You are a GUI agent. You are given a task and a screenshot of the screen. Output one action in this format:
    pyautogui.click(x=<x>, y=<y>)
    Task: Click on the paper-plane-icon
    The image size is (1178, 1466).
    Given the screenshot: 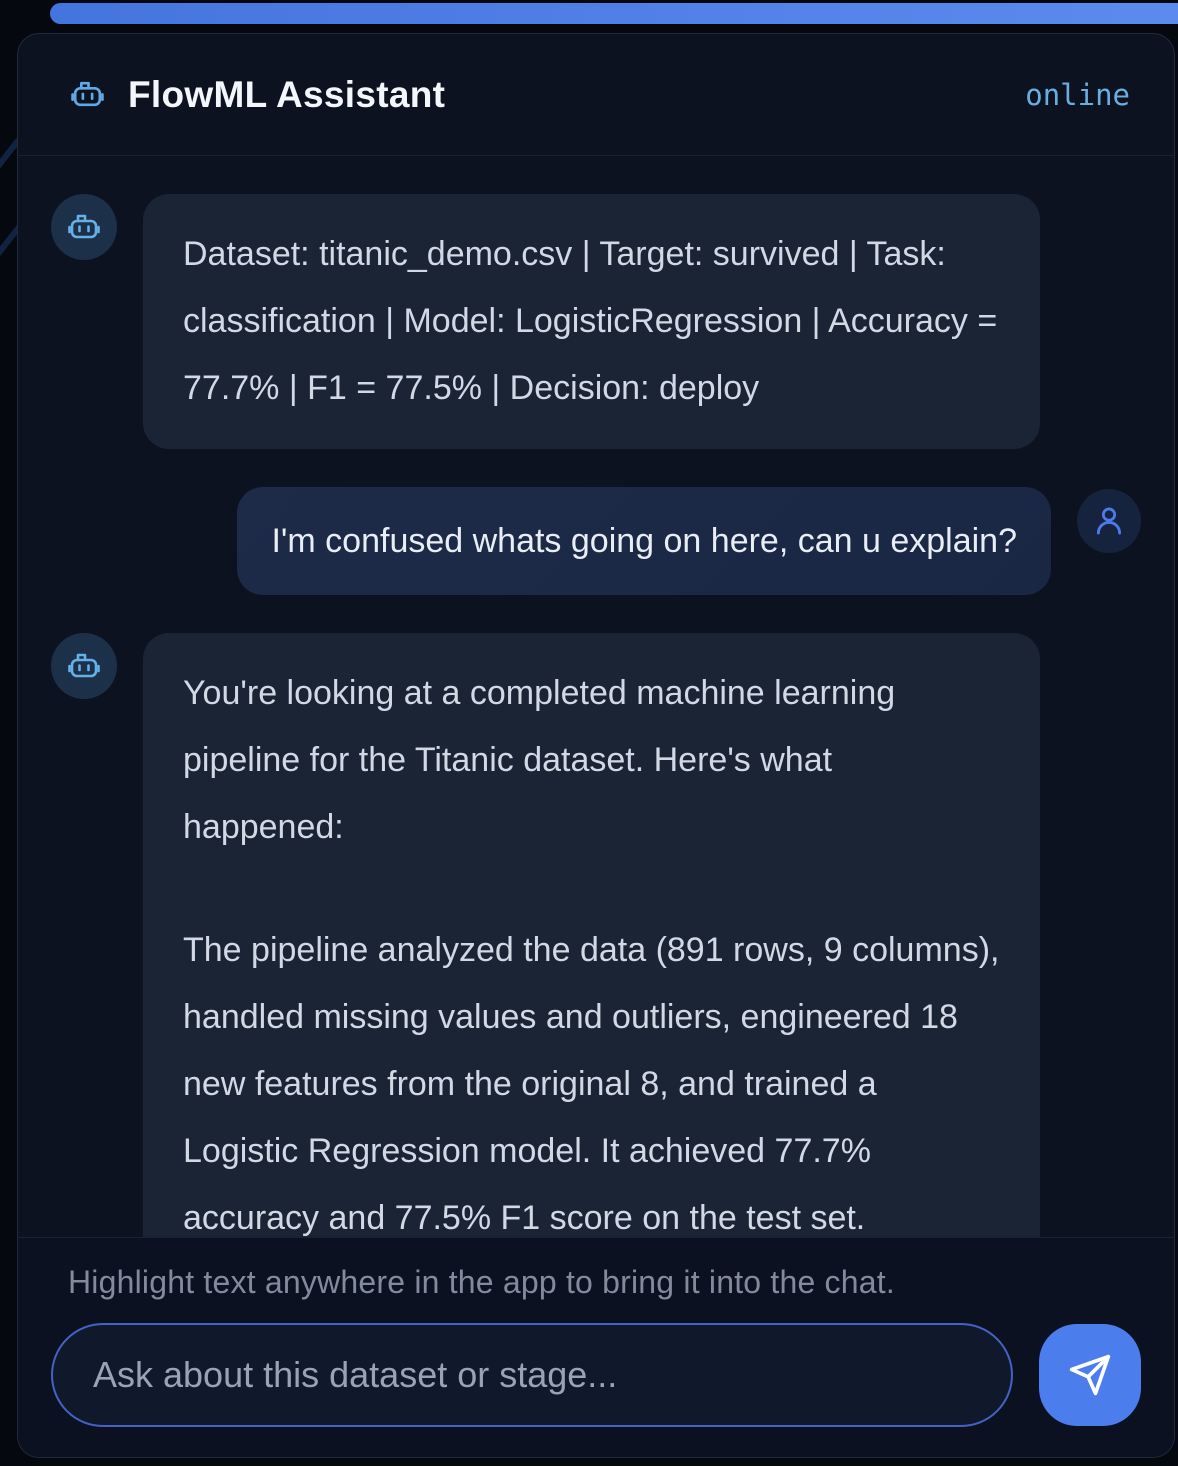 What is the action you would take?
    pyautogui.click(x=1090, y=1375)
    